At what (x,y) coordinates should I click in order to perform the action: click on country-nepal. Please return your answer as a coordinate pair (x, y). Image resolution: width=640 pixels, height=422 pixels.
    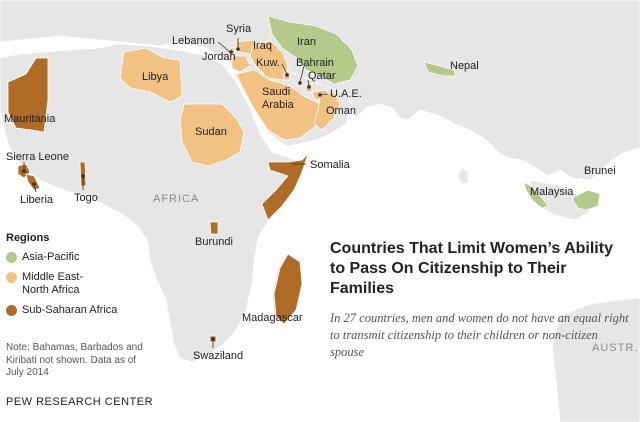
    Looking at the image, I should click on (440, 69).